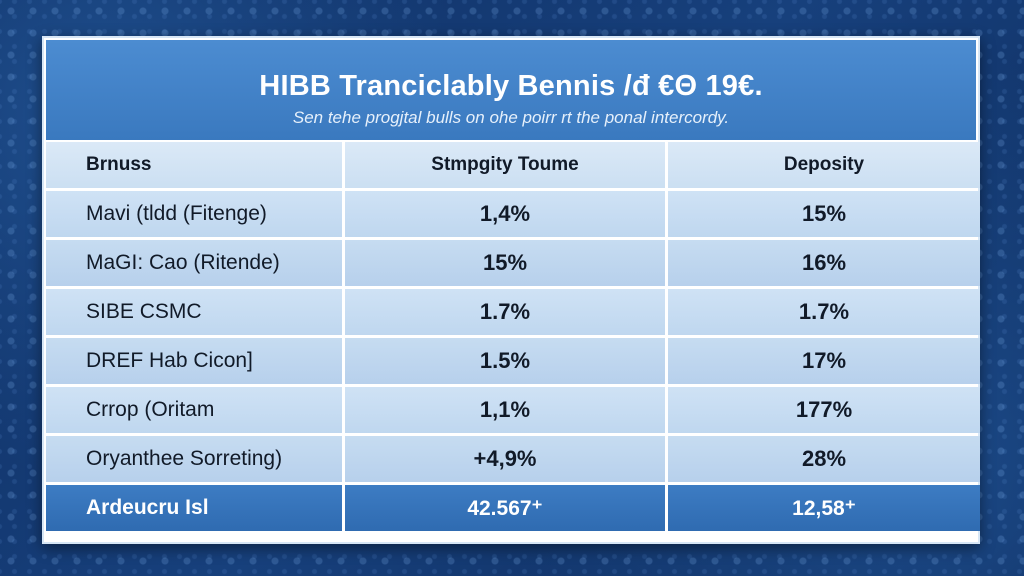 The height and width of the screenshot is (576, 1024). Describe the element at coordinates (194, 165) in the screenshot. I see `column-header-brnuss: Brnuss` at that location.